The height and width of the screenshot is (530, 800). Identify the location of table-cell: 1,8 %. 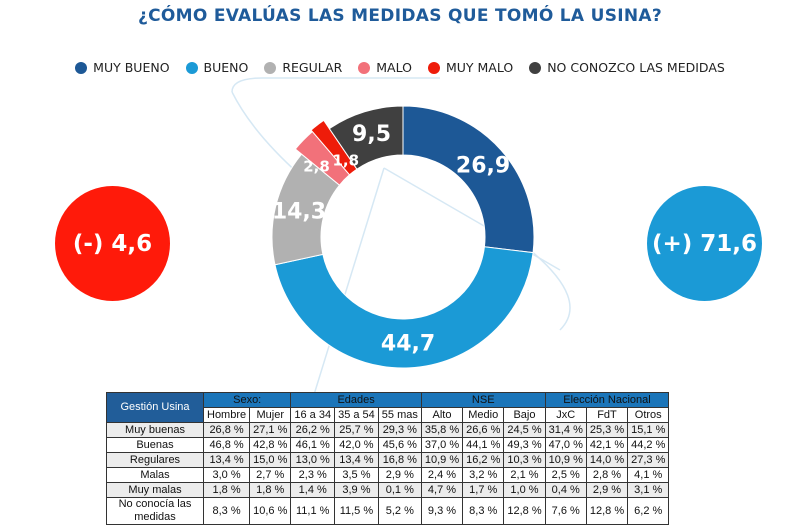
(226, 490).